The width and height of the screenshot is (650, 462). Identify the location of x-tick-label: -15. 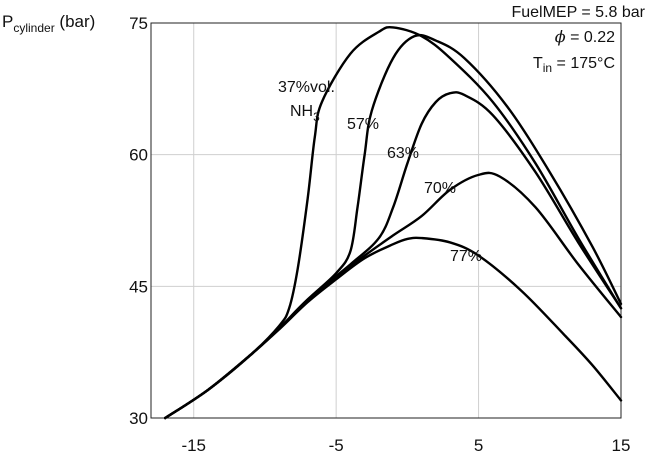
(193, 445).